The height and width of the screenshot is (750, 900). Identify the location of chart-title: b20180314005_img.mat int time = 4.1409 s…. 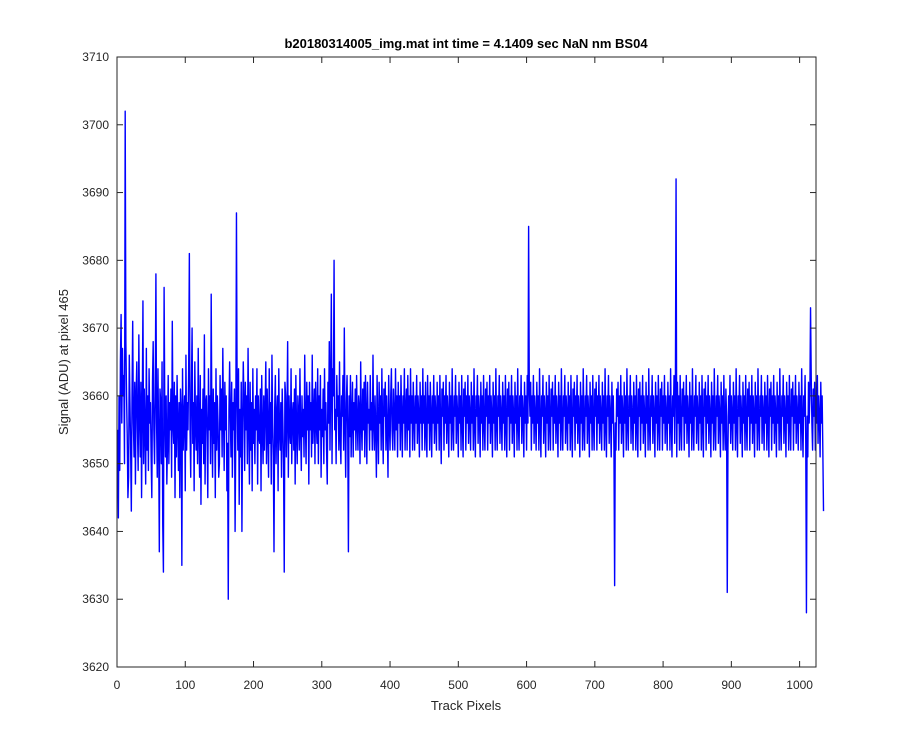
(466, 43).